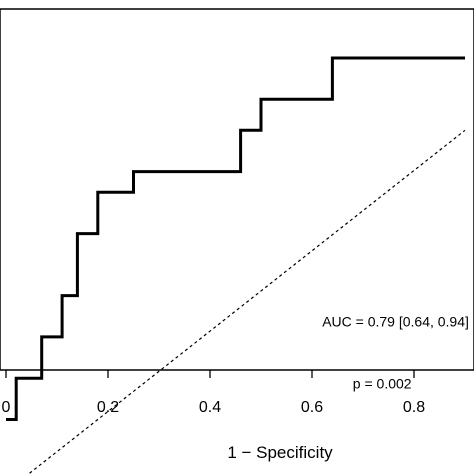 Image resolution: width=474 pixels, height=474 pixels. Describe the element at coordinates (108, 407) in the screenshot. I see `x-tick-label: 0.2` at that location.